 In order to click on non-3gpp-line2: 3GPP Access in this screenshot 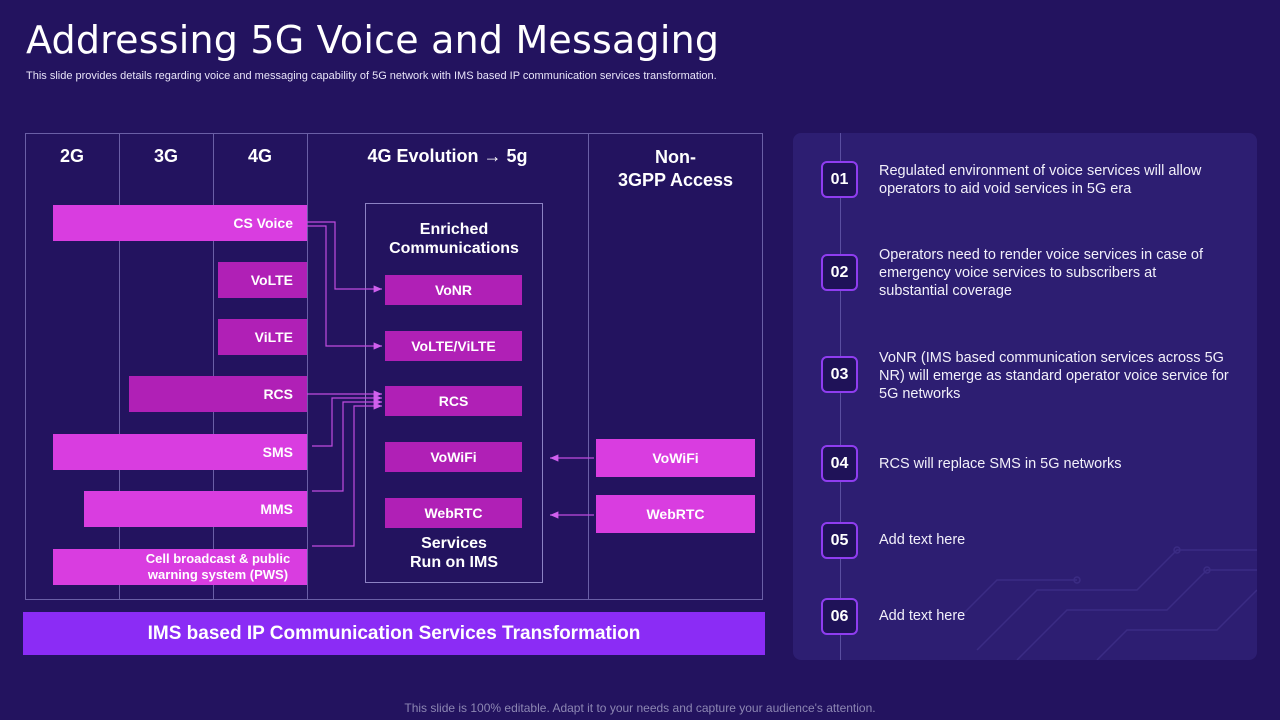, I will do `click(675, 180)`.